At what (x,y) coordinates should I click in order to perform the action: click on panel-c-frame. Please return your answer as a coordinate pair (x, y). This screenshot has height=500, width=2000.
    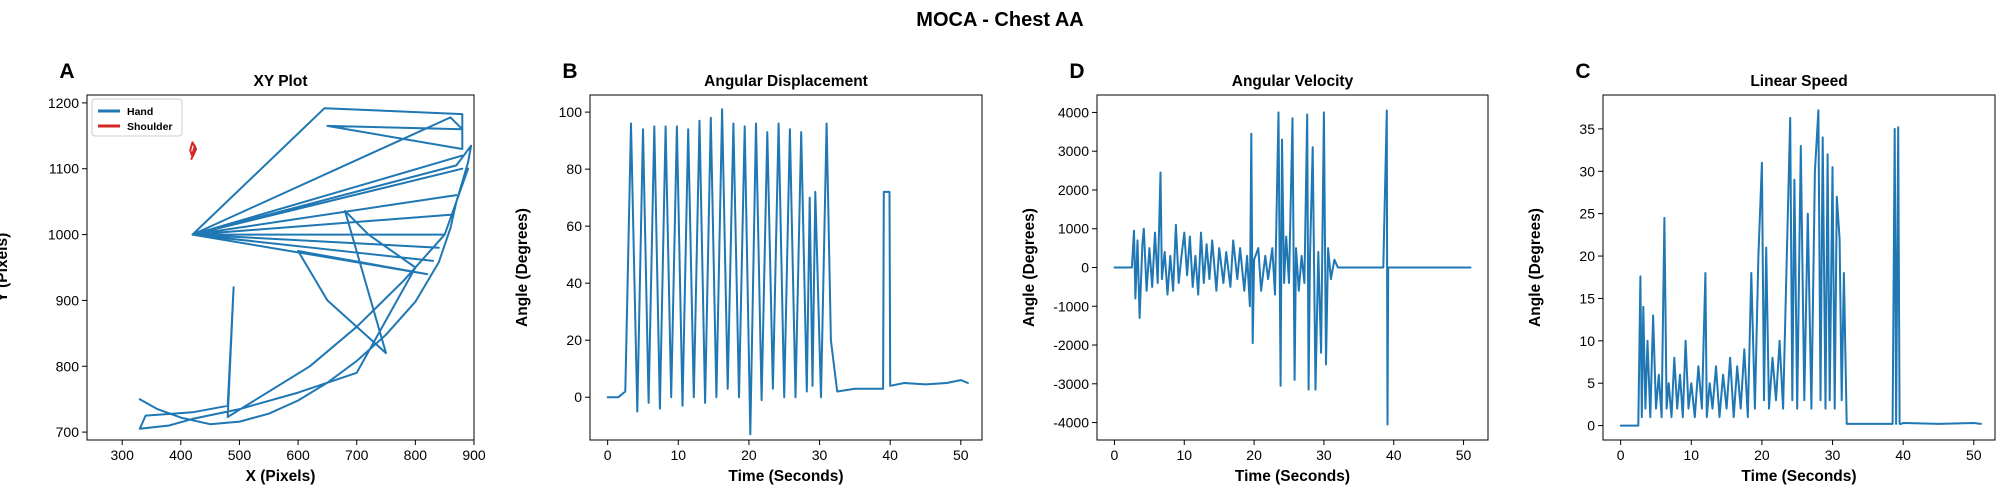
    Looking at the image, I should click on (1799, 267).